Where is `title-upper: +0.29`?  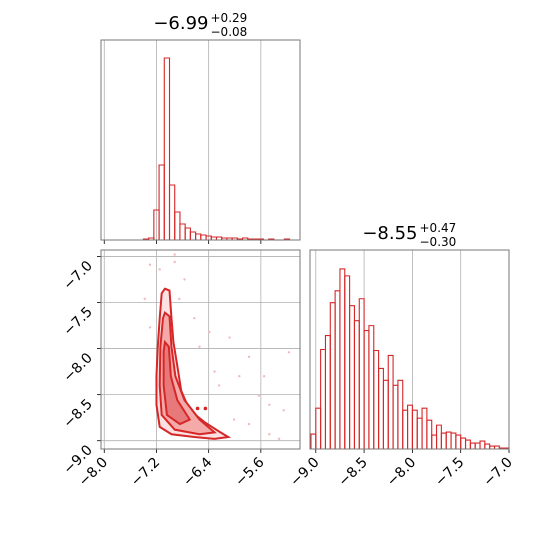
title-upper: +0.29 is located at coordinates (229, 18).